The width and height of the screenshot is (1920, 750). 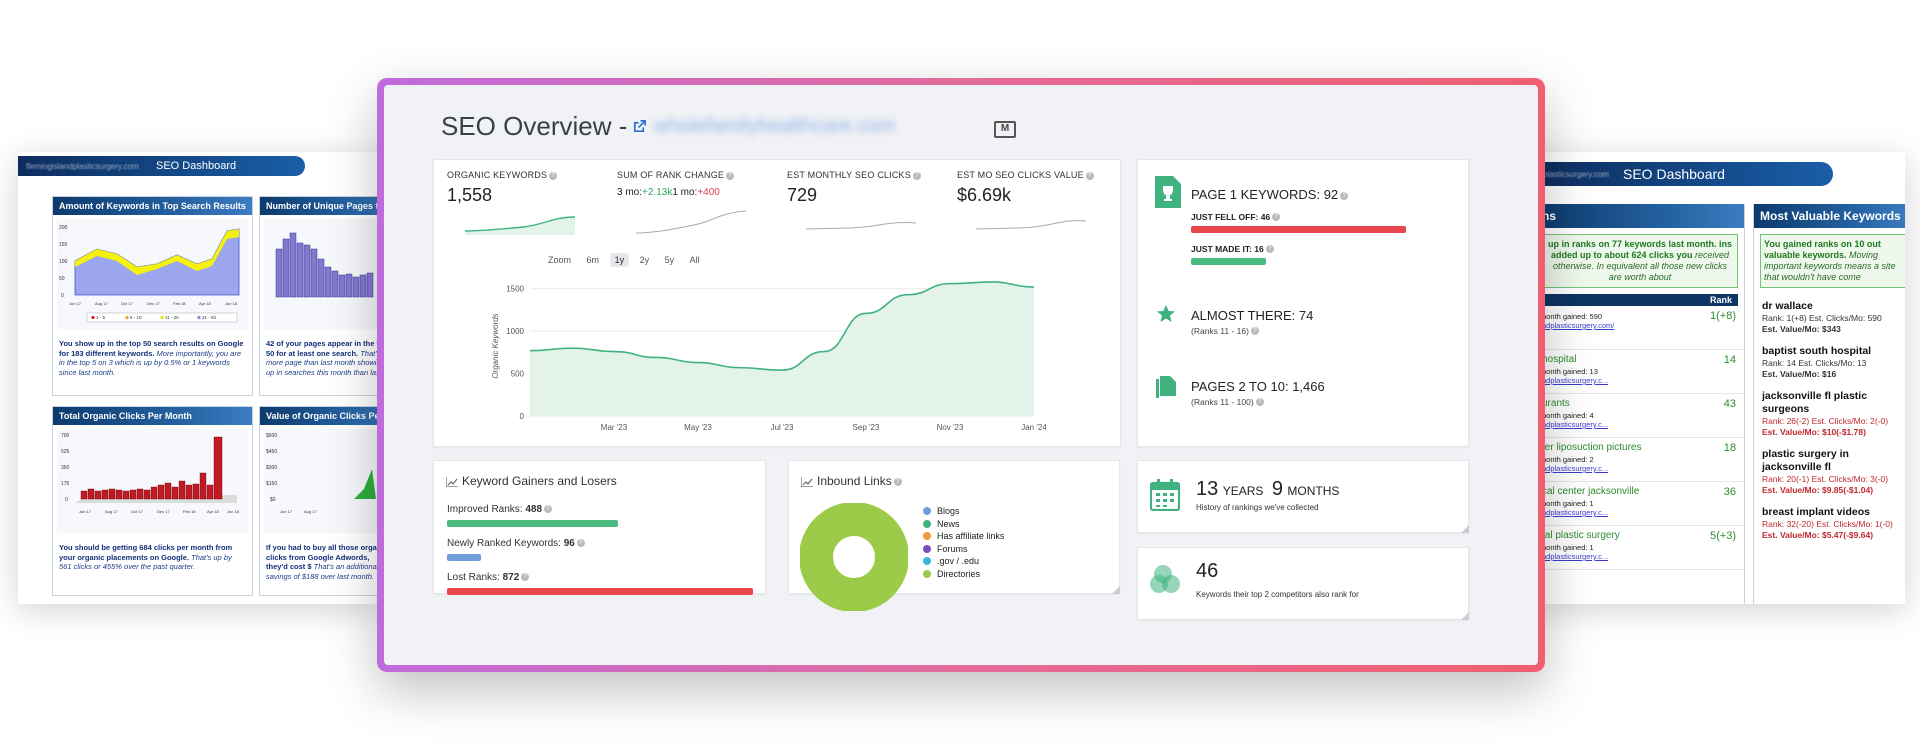 I want to click on legend-directories: Directories, so click(x=963, y=574).